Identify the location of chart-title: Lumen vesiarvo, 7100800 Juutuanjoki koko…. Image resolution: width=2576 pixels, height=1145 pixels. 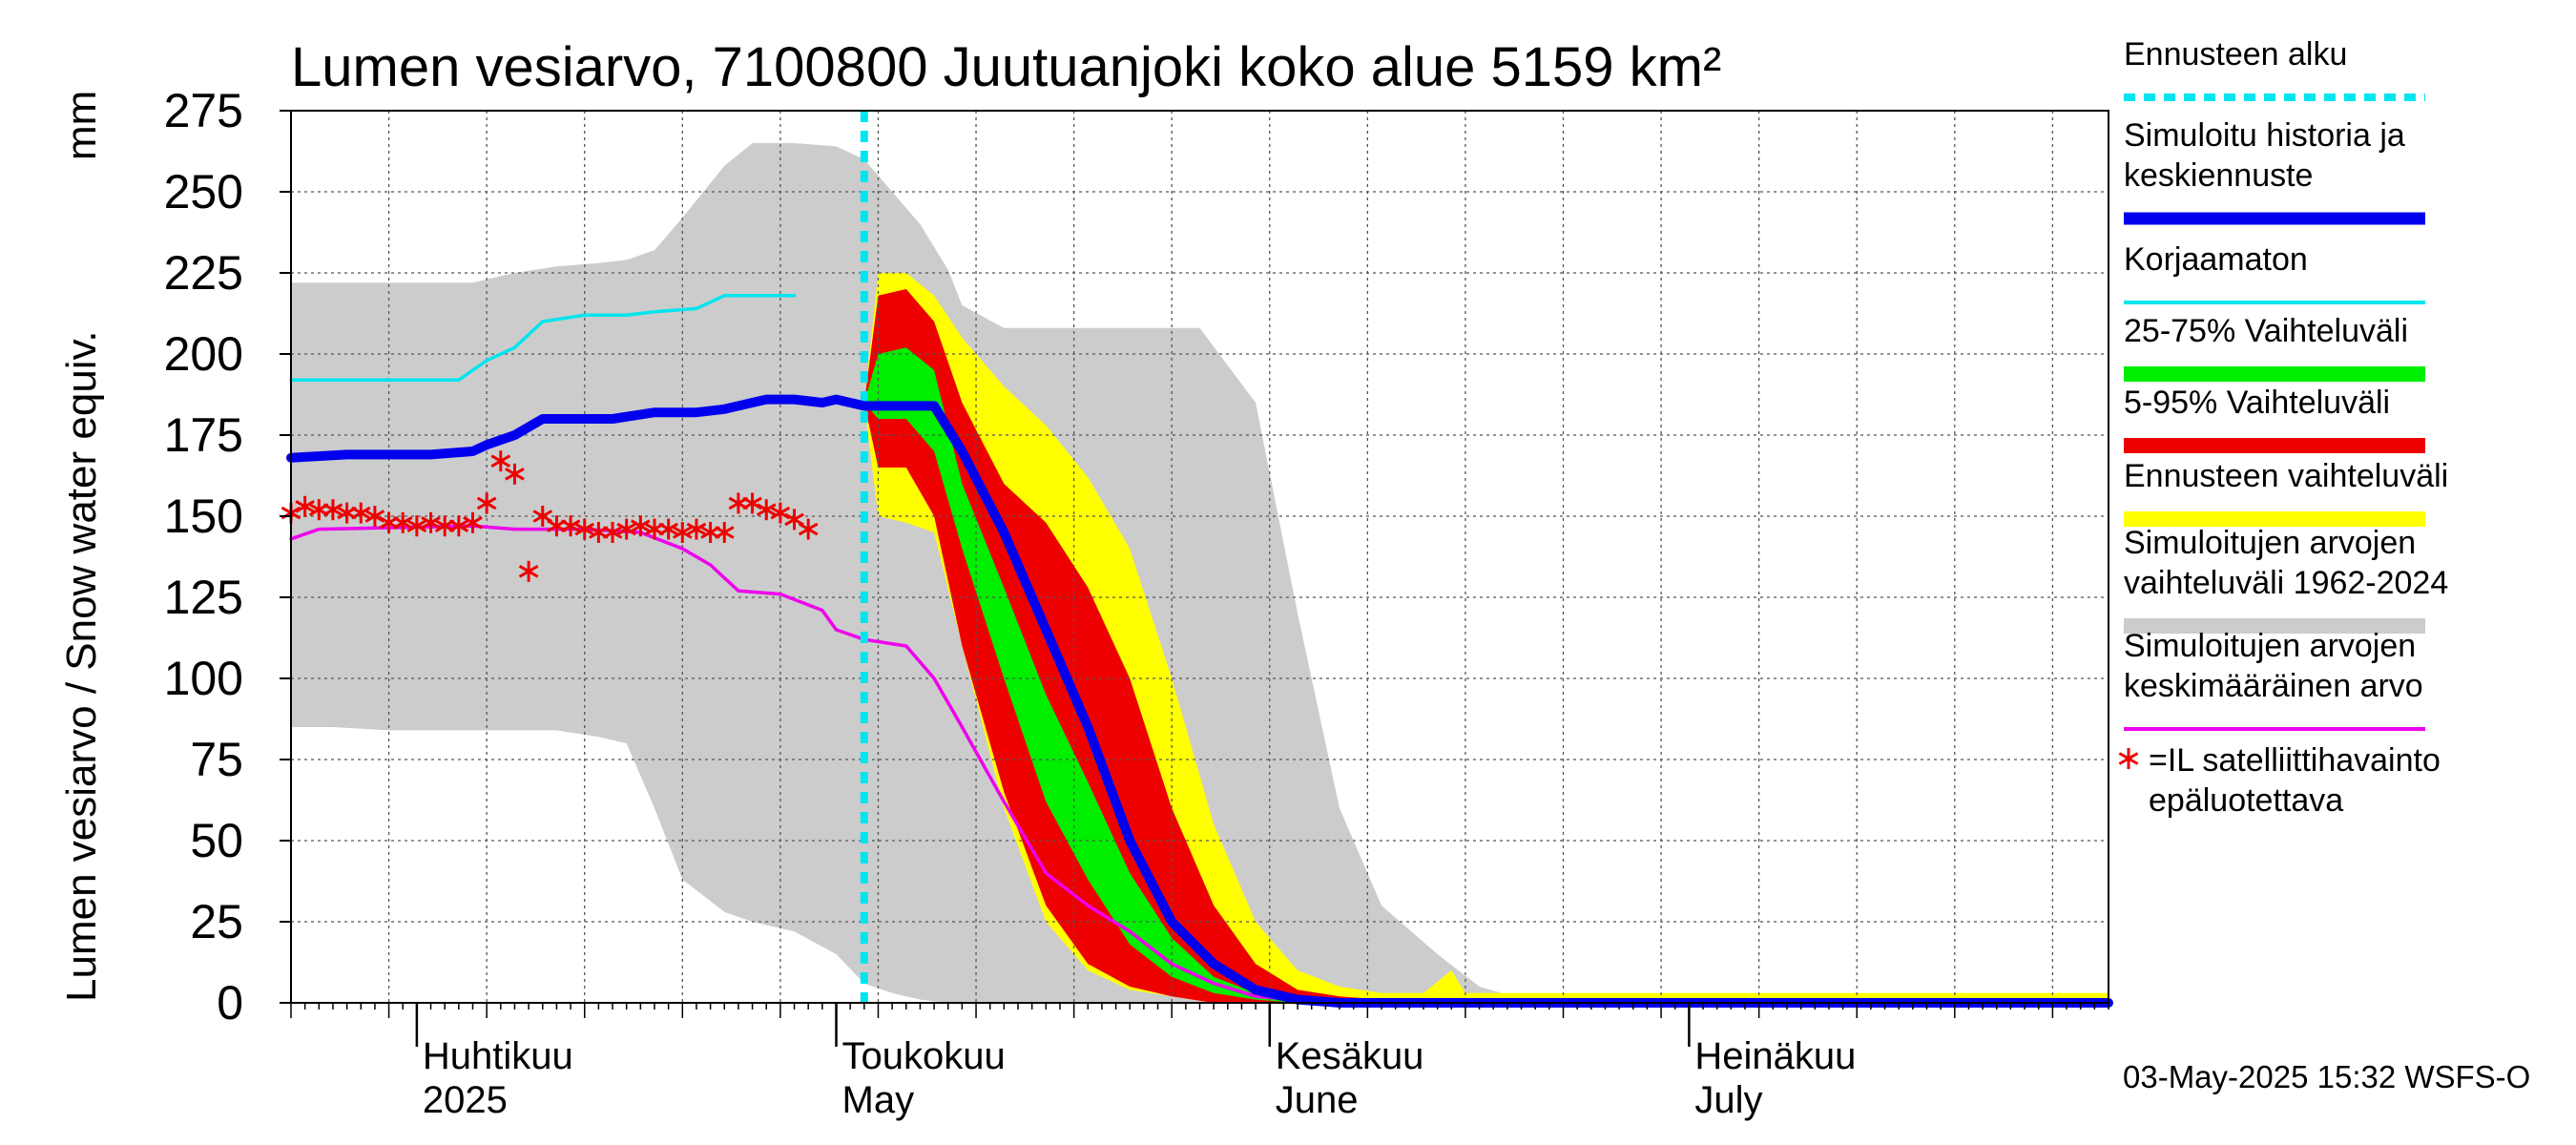
(1006, 67).